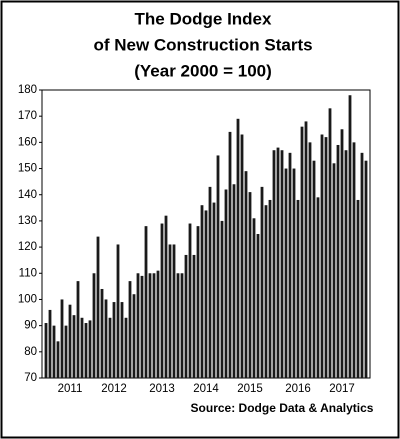 The image size is (400, 439). What do you see at coordinates (30, 352) in the screenshot?
I see `y-tick-label: 80` at bounding box center [30, 352].